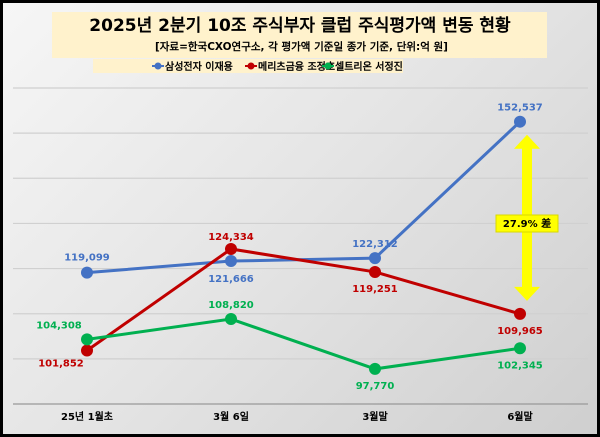  What do you see at coordinates (520, 331) in the screenshot?
I see `data-label: 109,965` at bounding box center [520, 331].